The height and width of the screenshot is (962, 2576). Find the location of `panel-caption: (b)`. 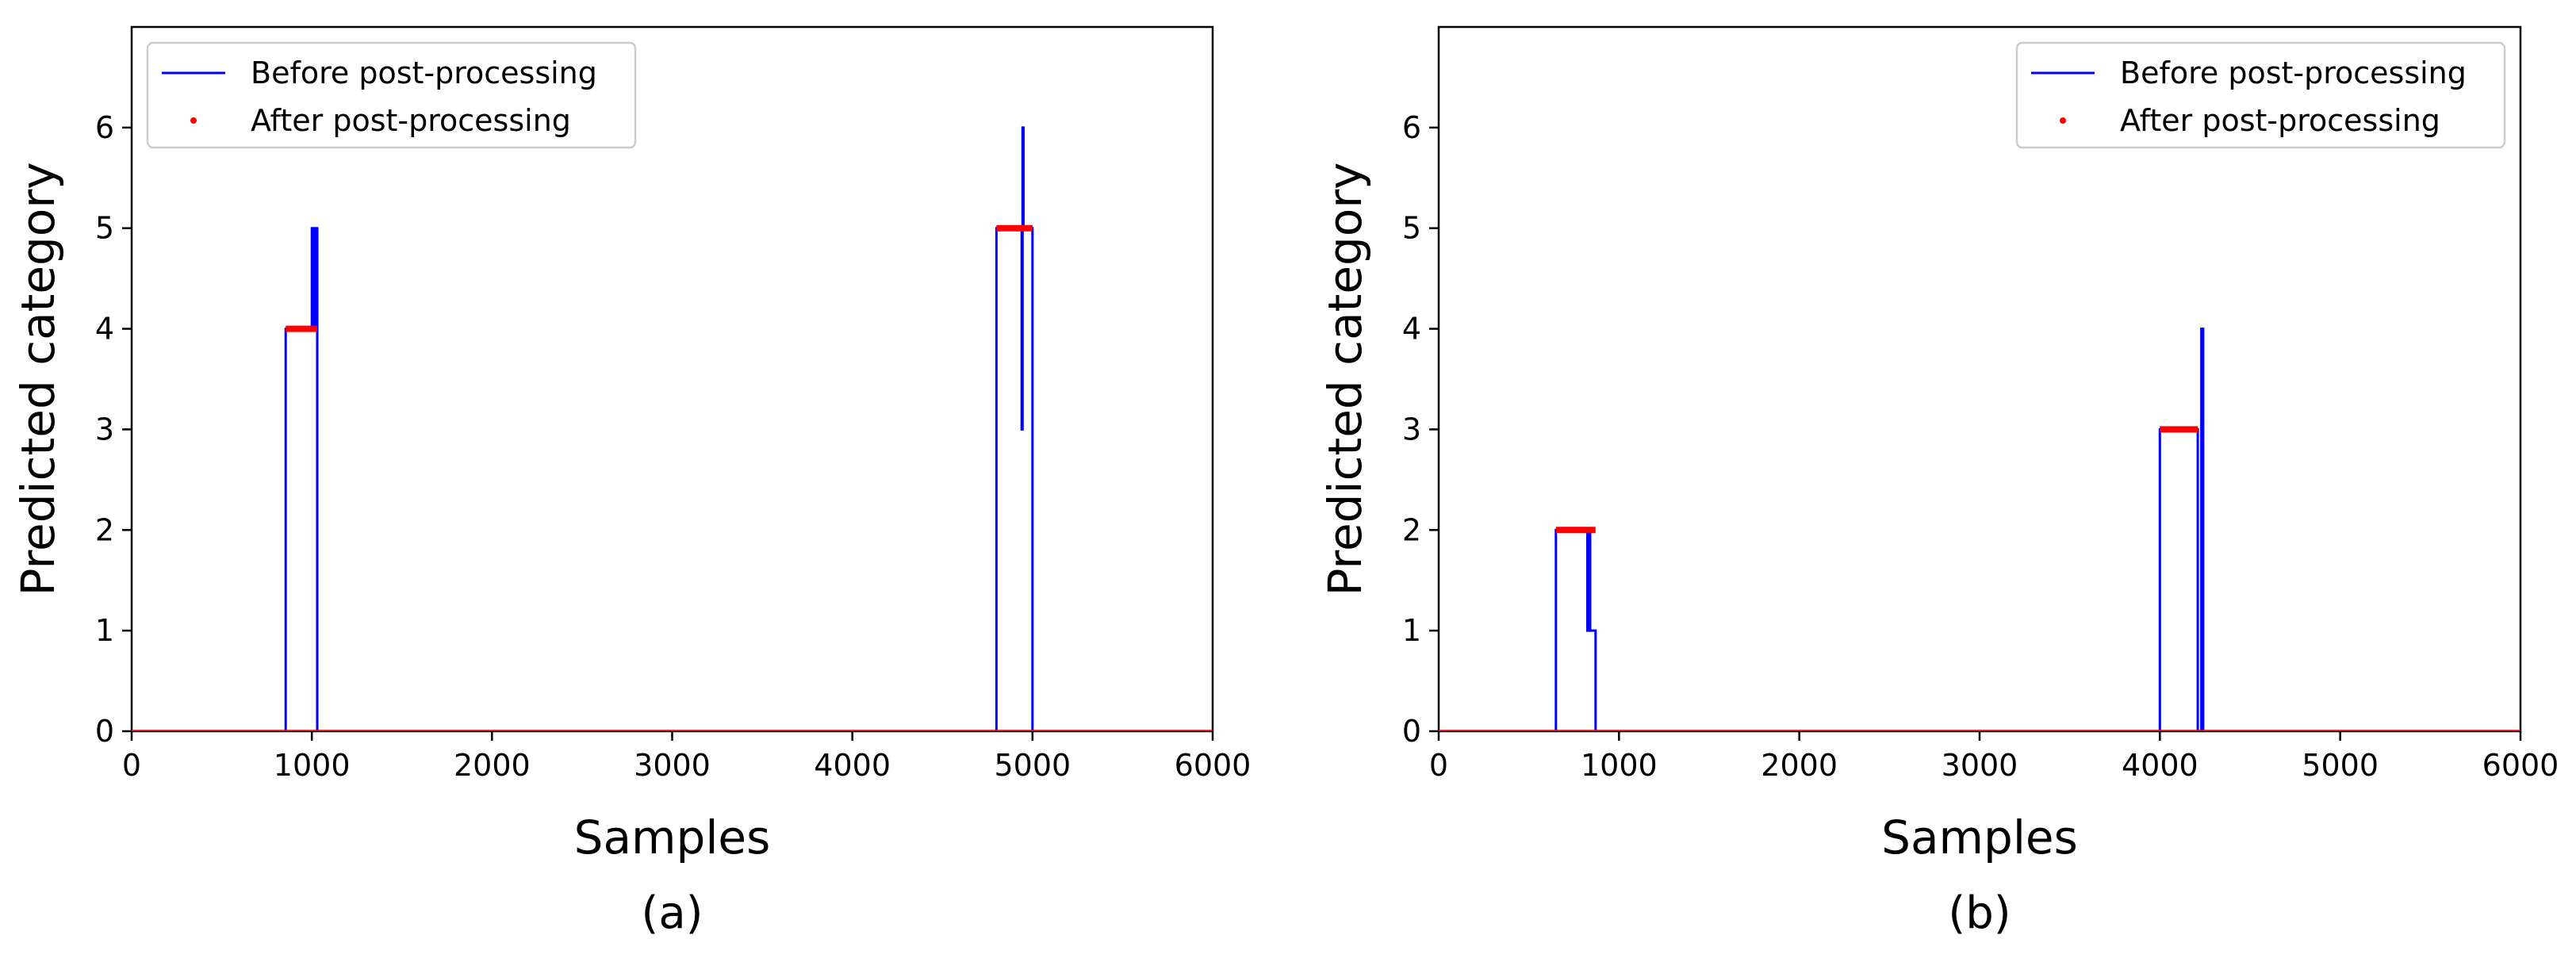

panel-caption: (b) is located at coordinates (1979, 913).